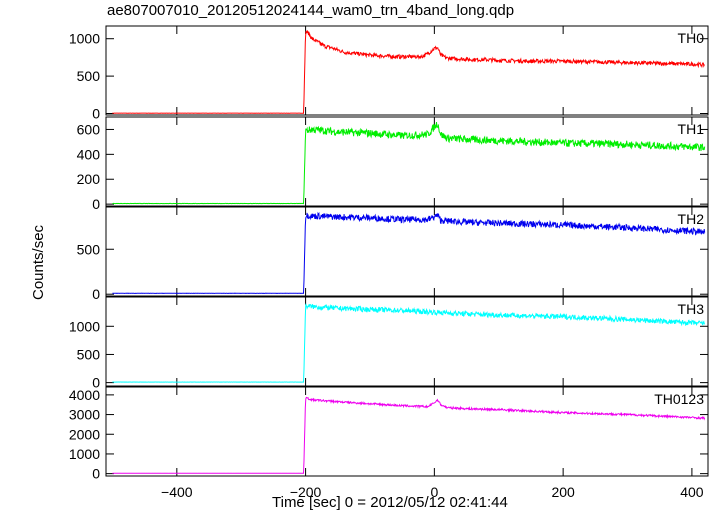 This screenshot has height=516, width=717. I want to click on th2-series-line, so click(409, 252).